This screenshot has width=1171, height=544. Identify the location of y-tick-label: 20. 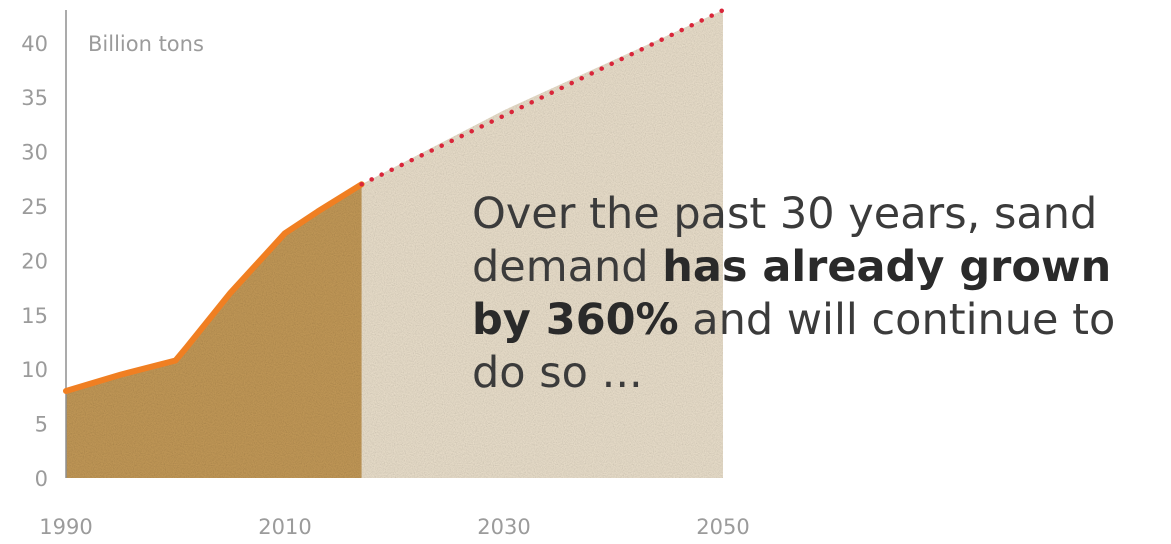
(34, 261).